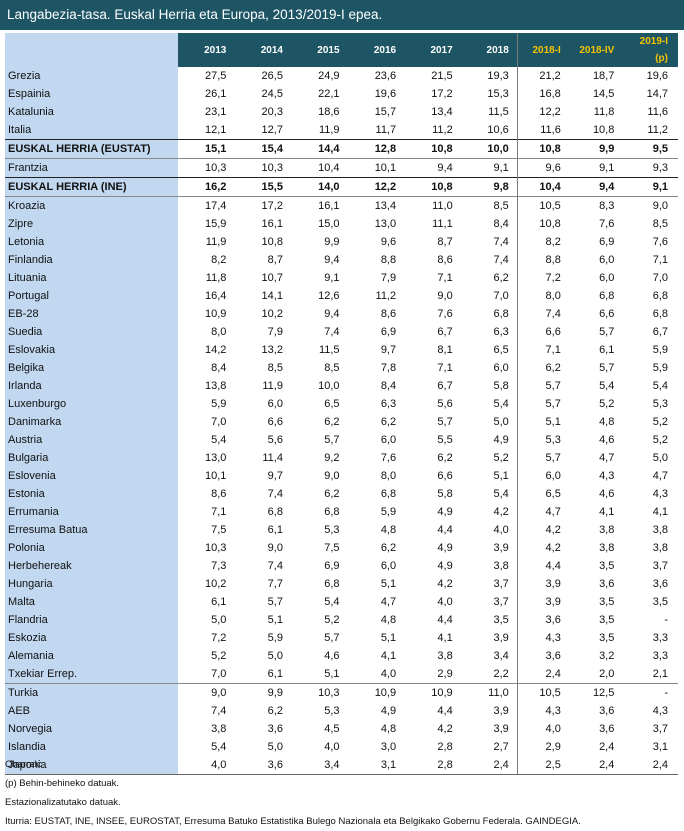 Image resolution: width=684 pixels, height=831 pixels. Describe the element at coordinates (341, 242) in the screenshot. I see `table-row: Letonia 11,9 10,8 9,9 9,6 8,7 7,4 8,2 6,9 7,6` at that location.